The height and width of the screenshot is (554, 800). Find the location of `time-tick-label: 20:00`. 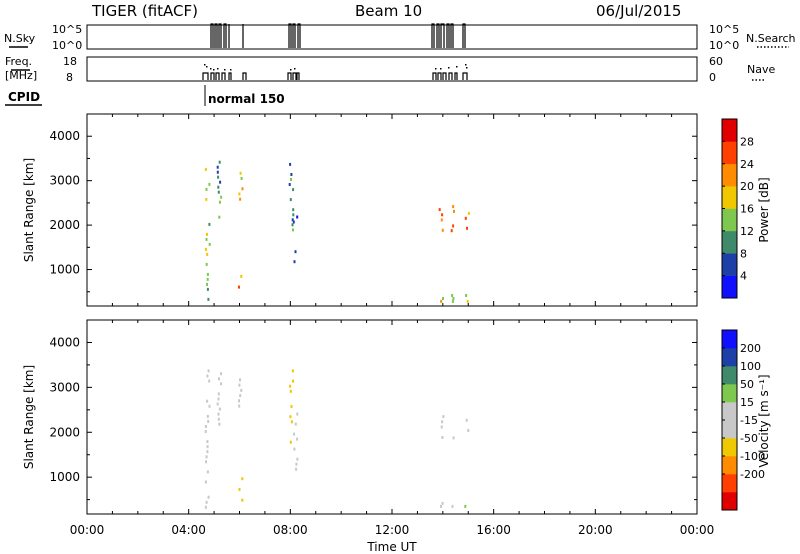

time-tick-label: 20:00 is located at coordinates (595, 530).